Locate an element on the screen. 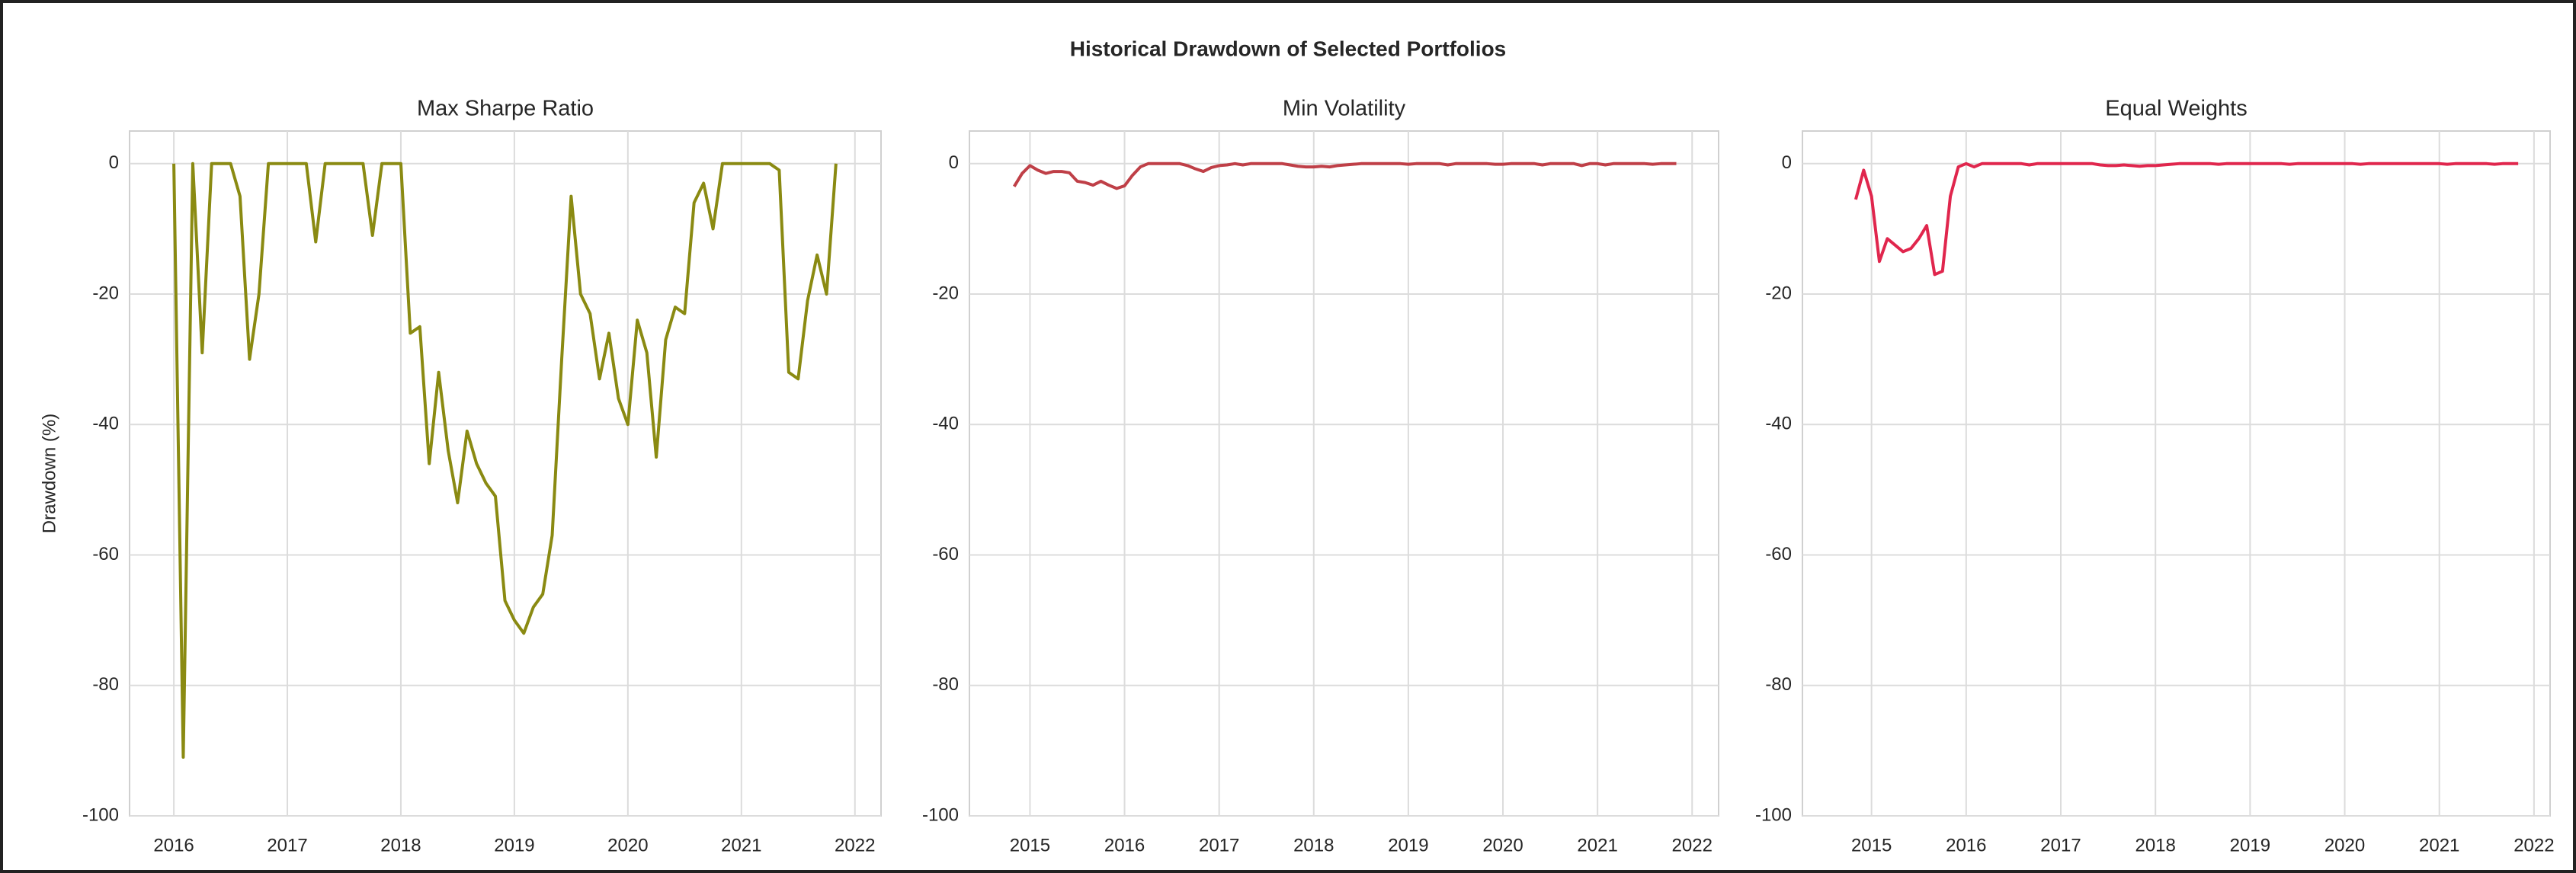 Image resolution: width=2576 pixels, height=873 pixels. subplot-title: Equal Weights is located at coordinates (2176, 109).